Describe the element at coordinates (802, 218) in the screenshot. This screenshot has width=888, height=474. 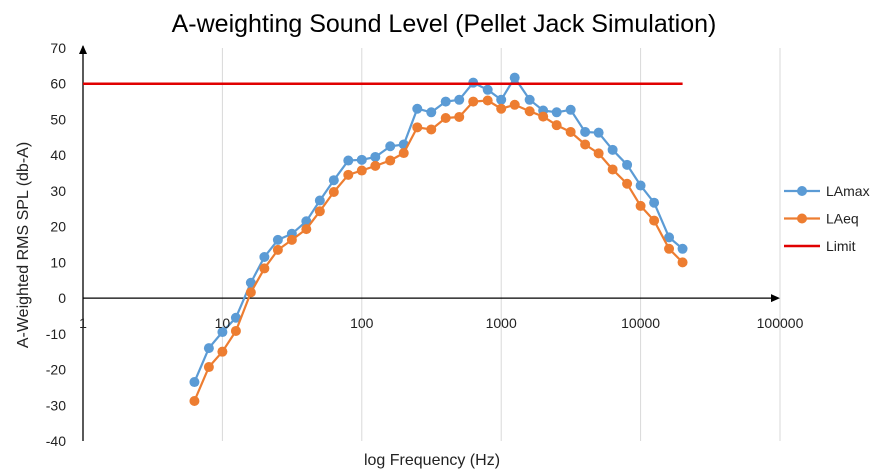
I see `legend-marker-laeq` at that location.